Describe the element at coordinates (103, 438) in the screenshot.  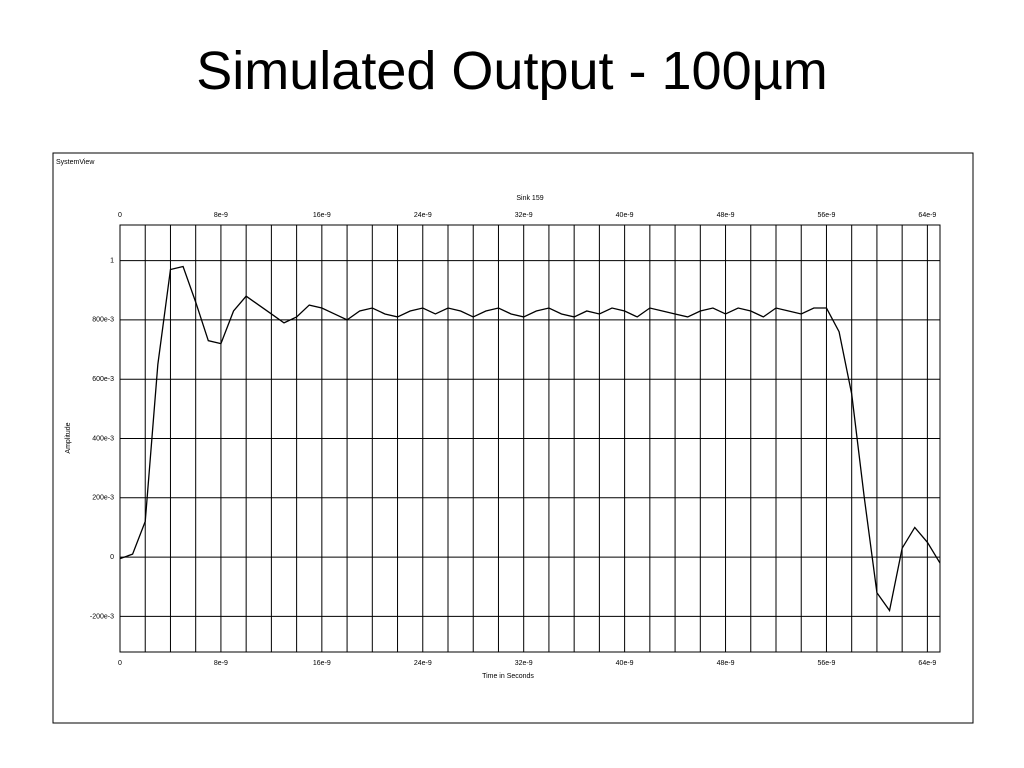
I see `y-tick-label: 400e-3` at that location.